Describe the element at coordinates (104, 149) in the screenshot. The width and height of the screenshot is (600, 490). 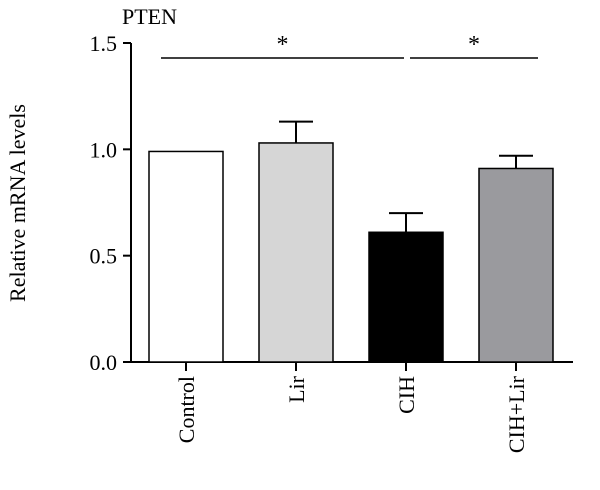
I see `y-tick-label: 1.0` at that location.